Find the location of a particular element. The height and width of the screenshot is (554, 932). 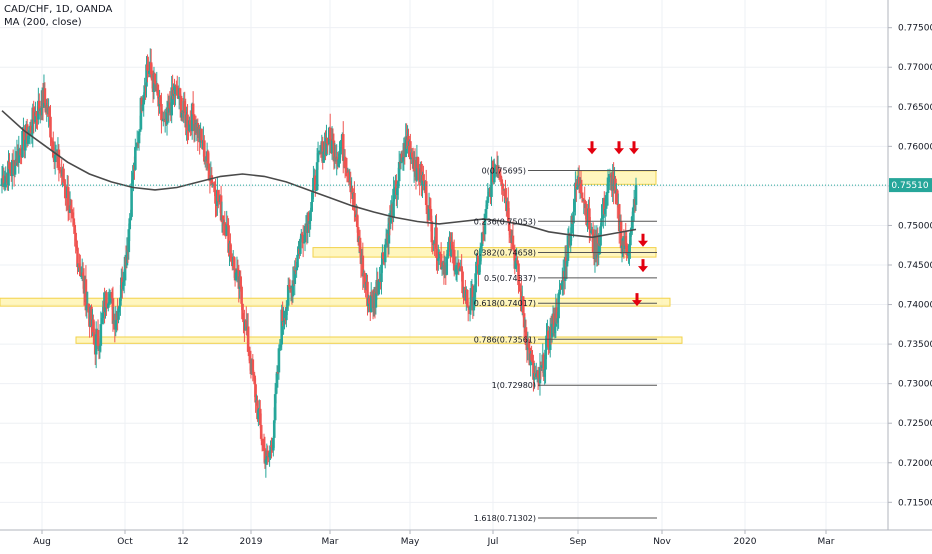

y-tick-label: 0.71500 is located at coordinates (915, 503).